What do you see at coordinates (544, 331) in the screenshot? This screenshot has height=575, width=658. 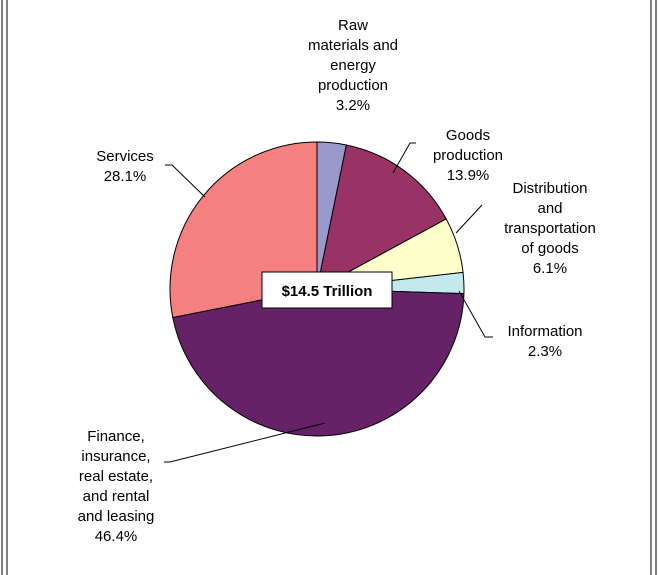 I see `slice-label-line: Information` at bounding box center [544, 331].